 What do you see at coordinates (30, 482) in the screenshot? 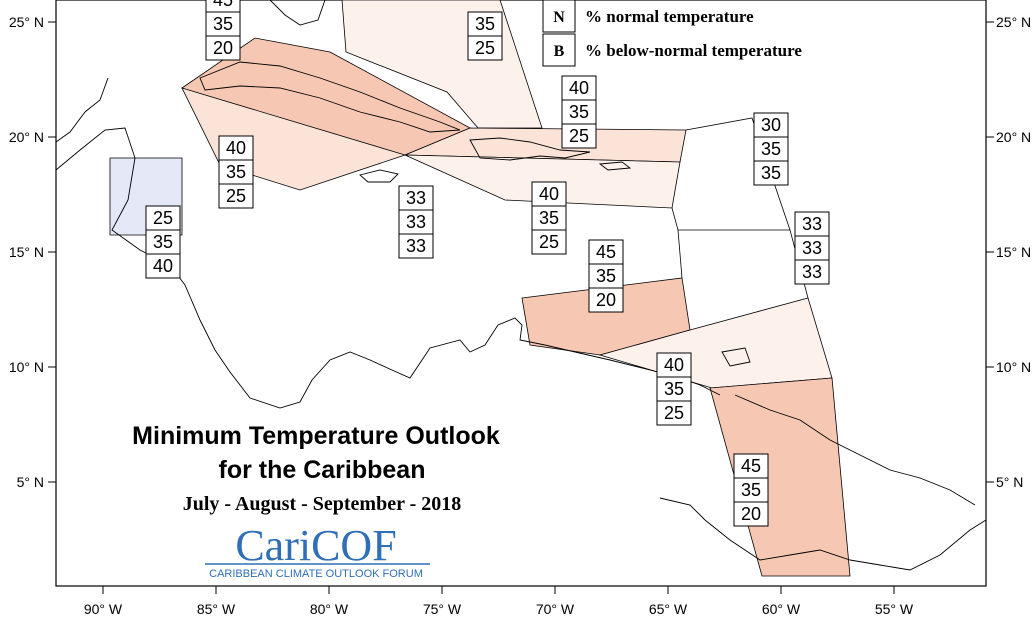
I see `y-tick-label-left: 5° N` at bounding box center [30, 482].